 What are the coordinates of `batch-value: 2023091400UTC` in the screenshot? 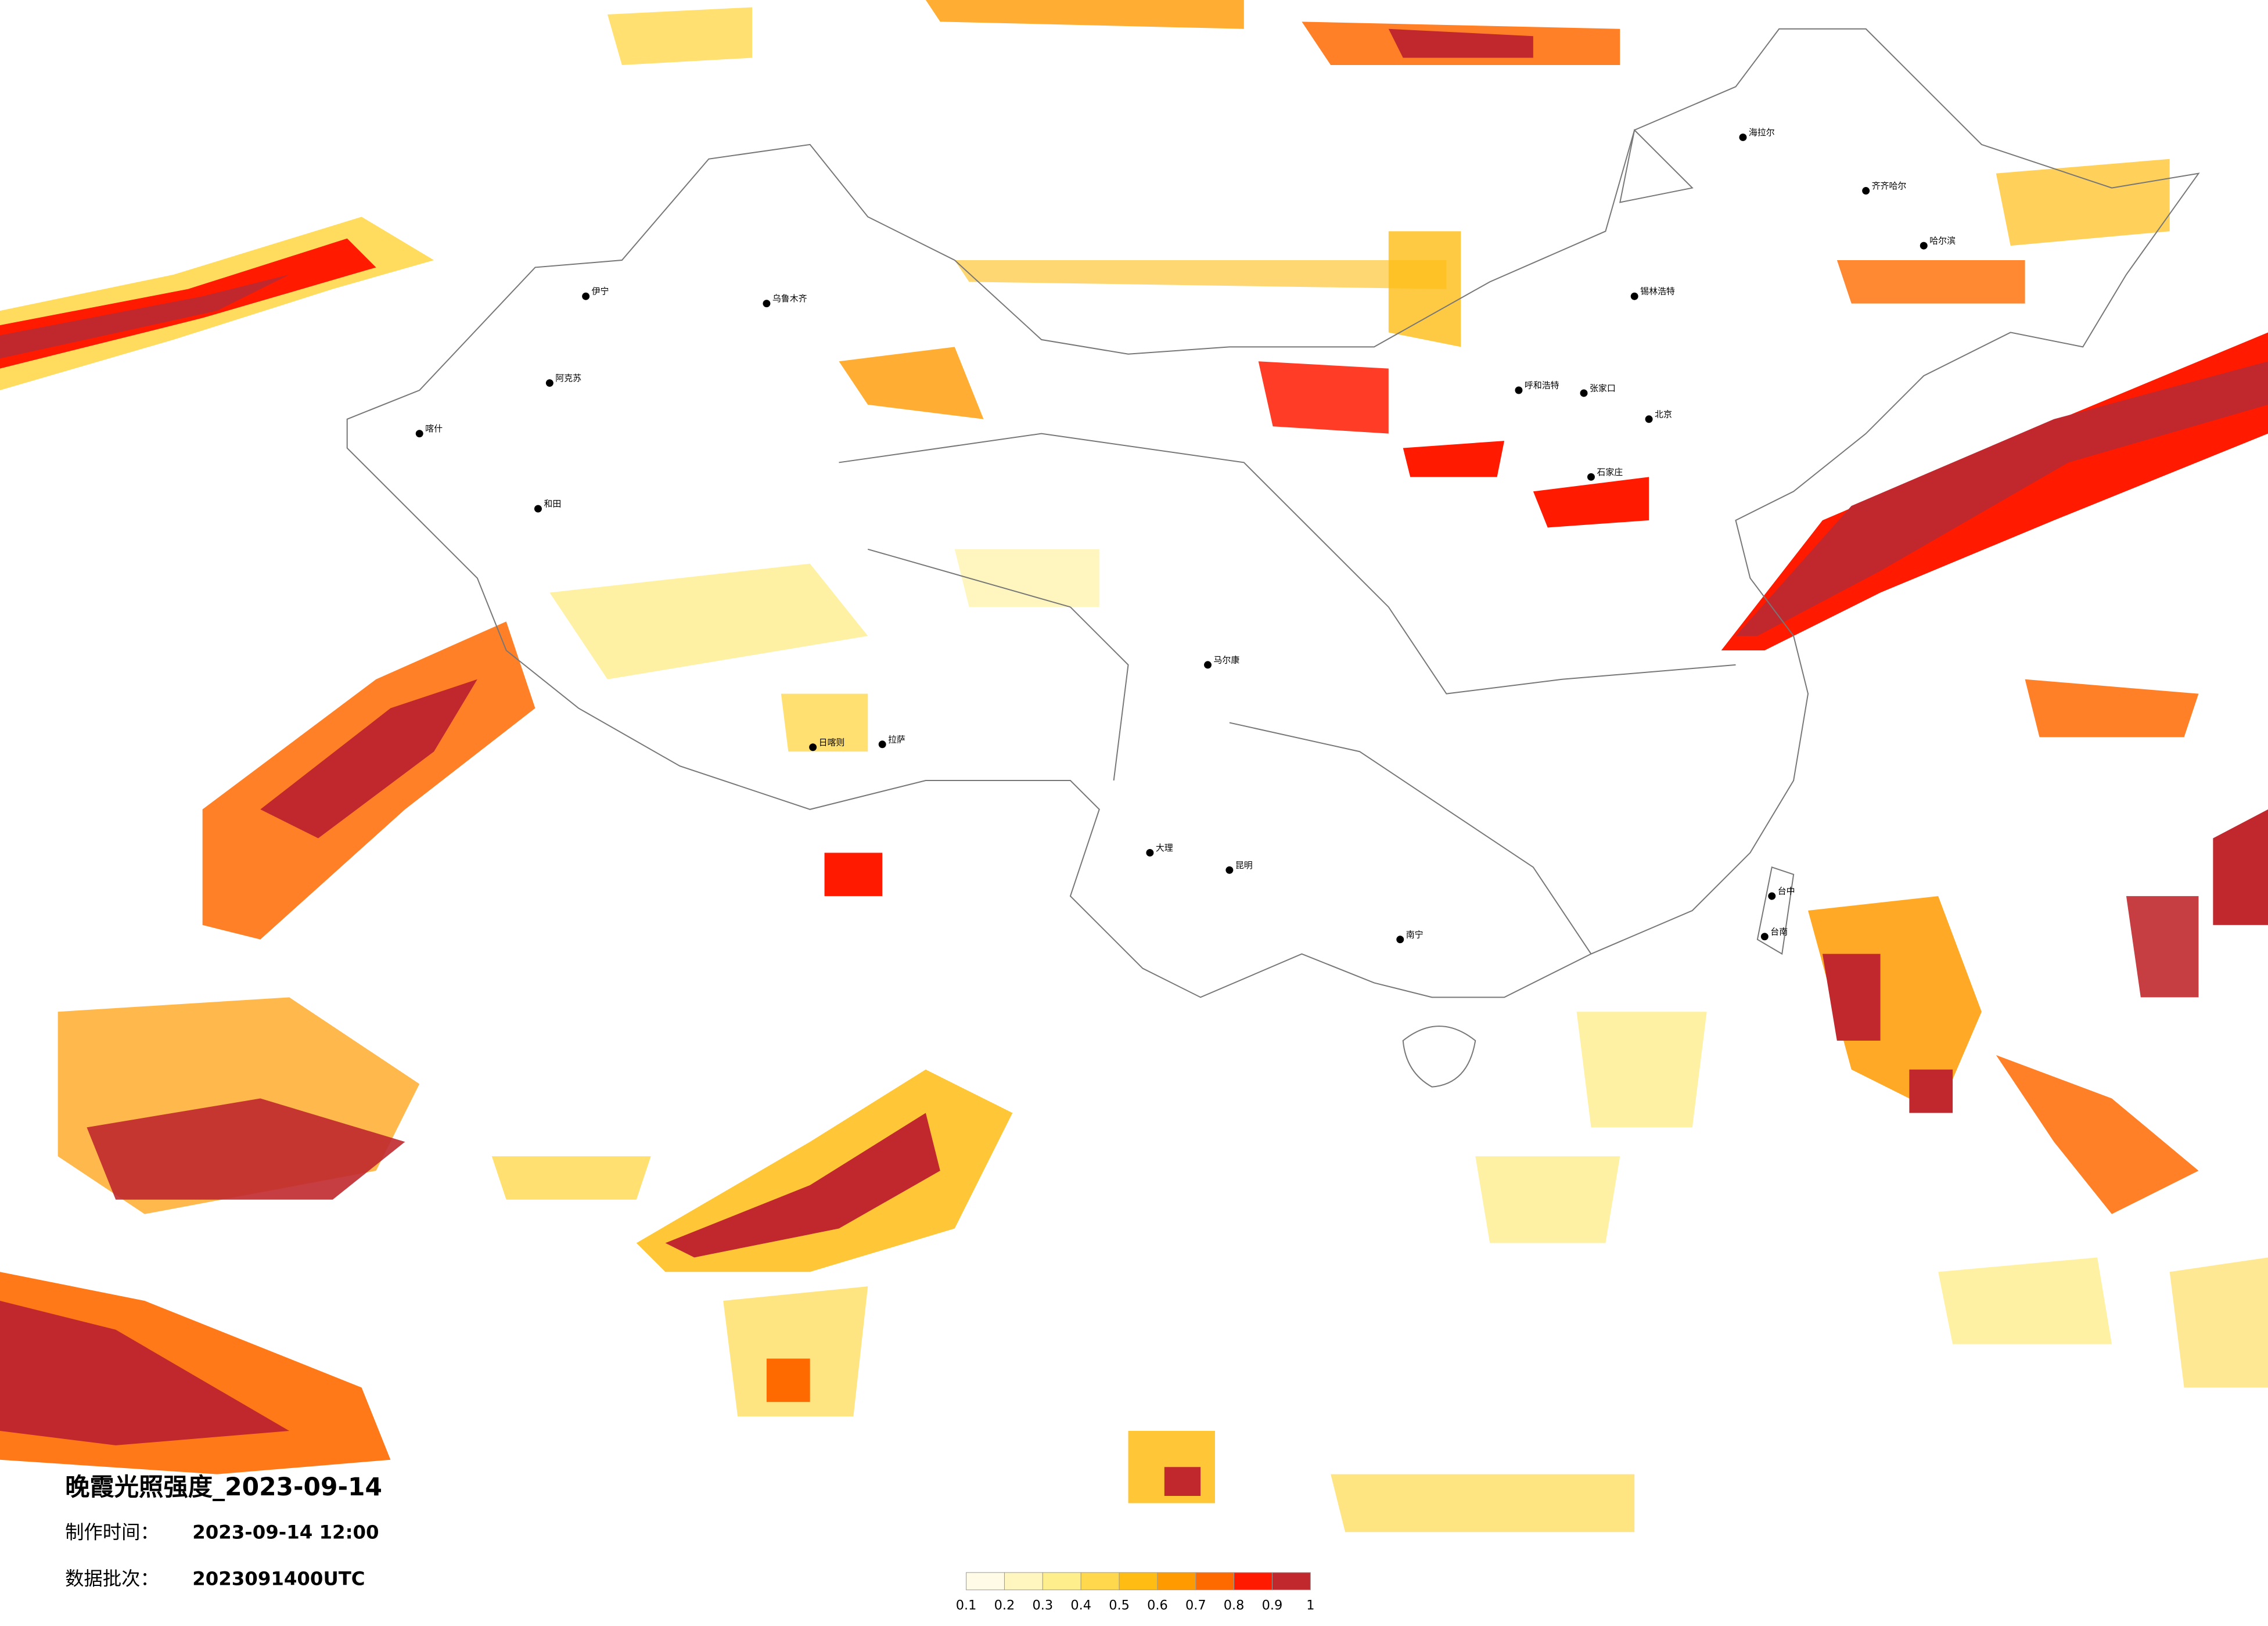 It's located at (278, 1578).